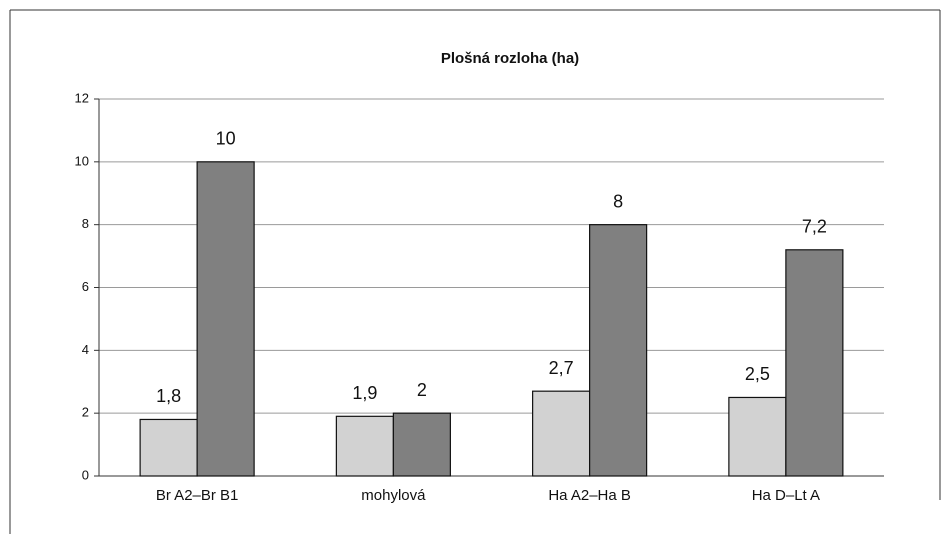 The width and height of the screenshot is (948, 534). I want to click on y-tick-label: 8, so click(85, 223).